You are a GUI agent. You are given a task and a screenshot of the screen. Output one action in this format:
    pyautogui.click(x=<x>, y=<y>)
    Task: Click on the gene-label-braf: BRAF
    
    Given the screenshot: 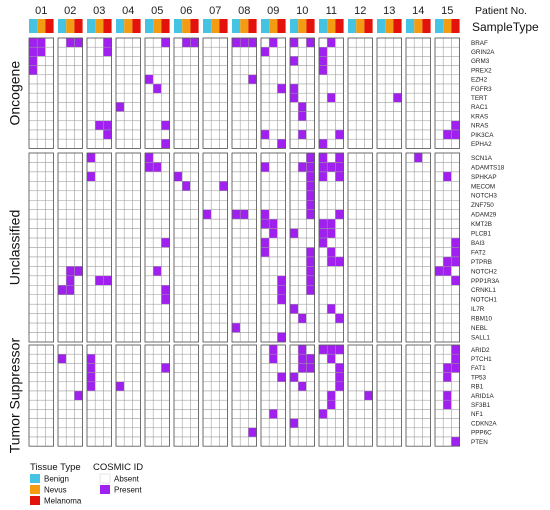 What is the action you would take?
    pyautogui.click(x=479, y=43)
    